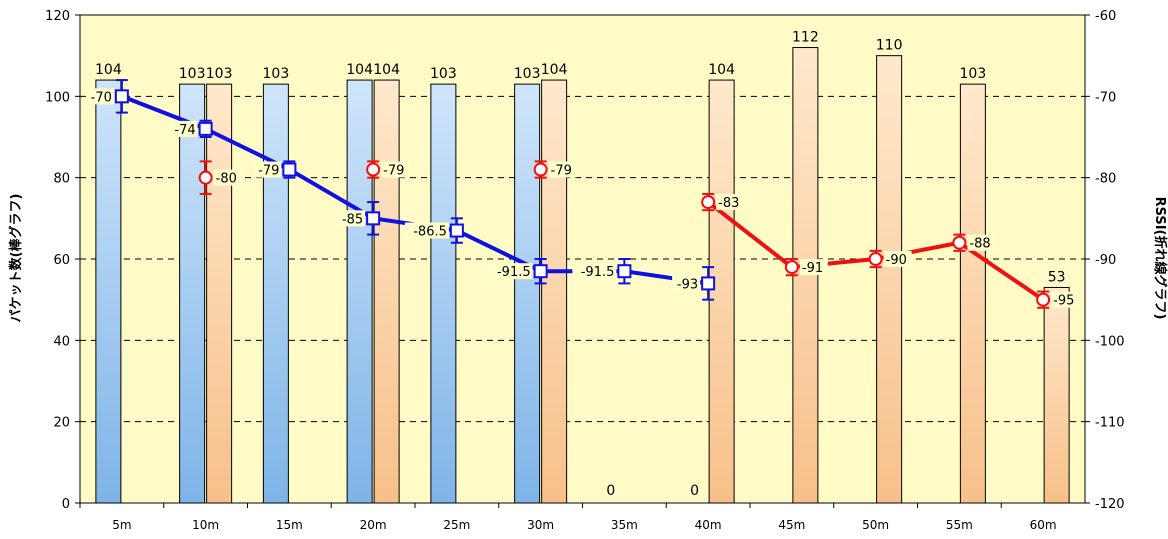  What do you see at coordinates (61, 423) in the screenshot?
I see `left-tick-label: 20` at bounding box center [61, 423].